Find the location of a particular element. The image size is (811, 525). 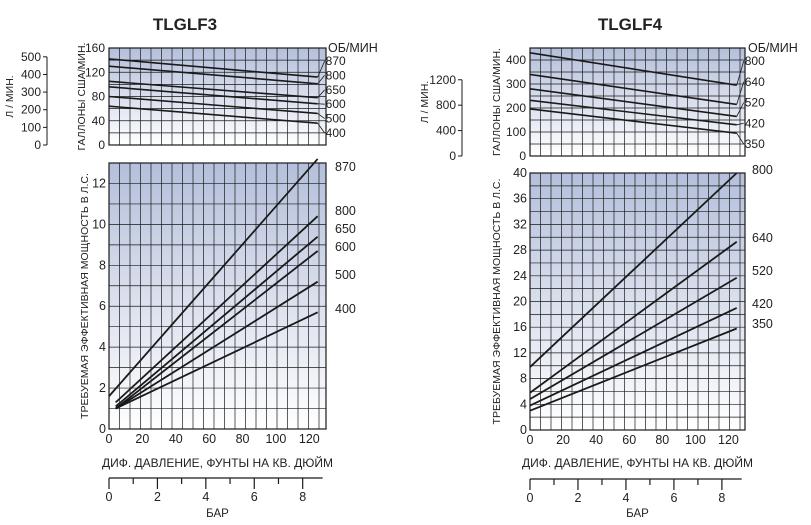

flow-y-tick-label: 120 is located at coordinates (95, 72).